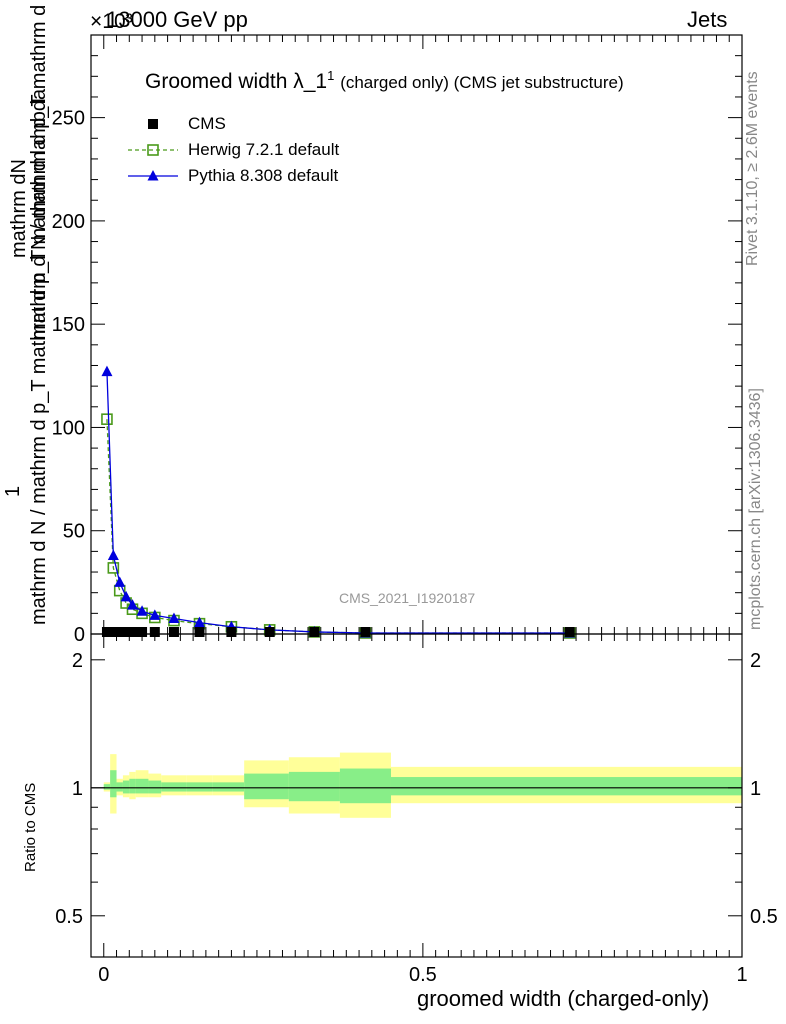 The width and height of the screenshot is (786, 1024). What do you see at coordinates (68, 325) in the screenshot?
I see `y-tick-label: 150` at bounding box center [68, 325].